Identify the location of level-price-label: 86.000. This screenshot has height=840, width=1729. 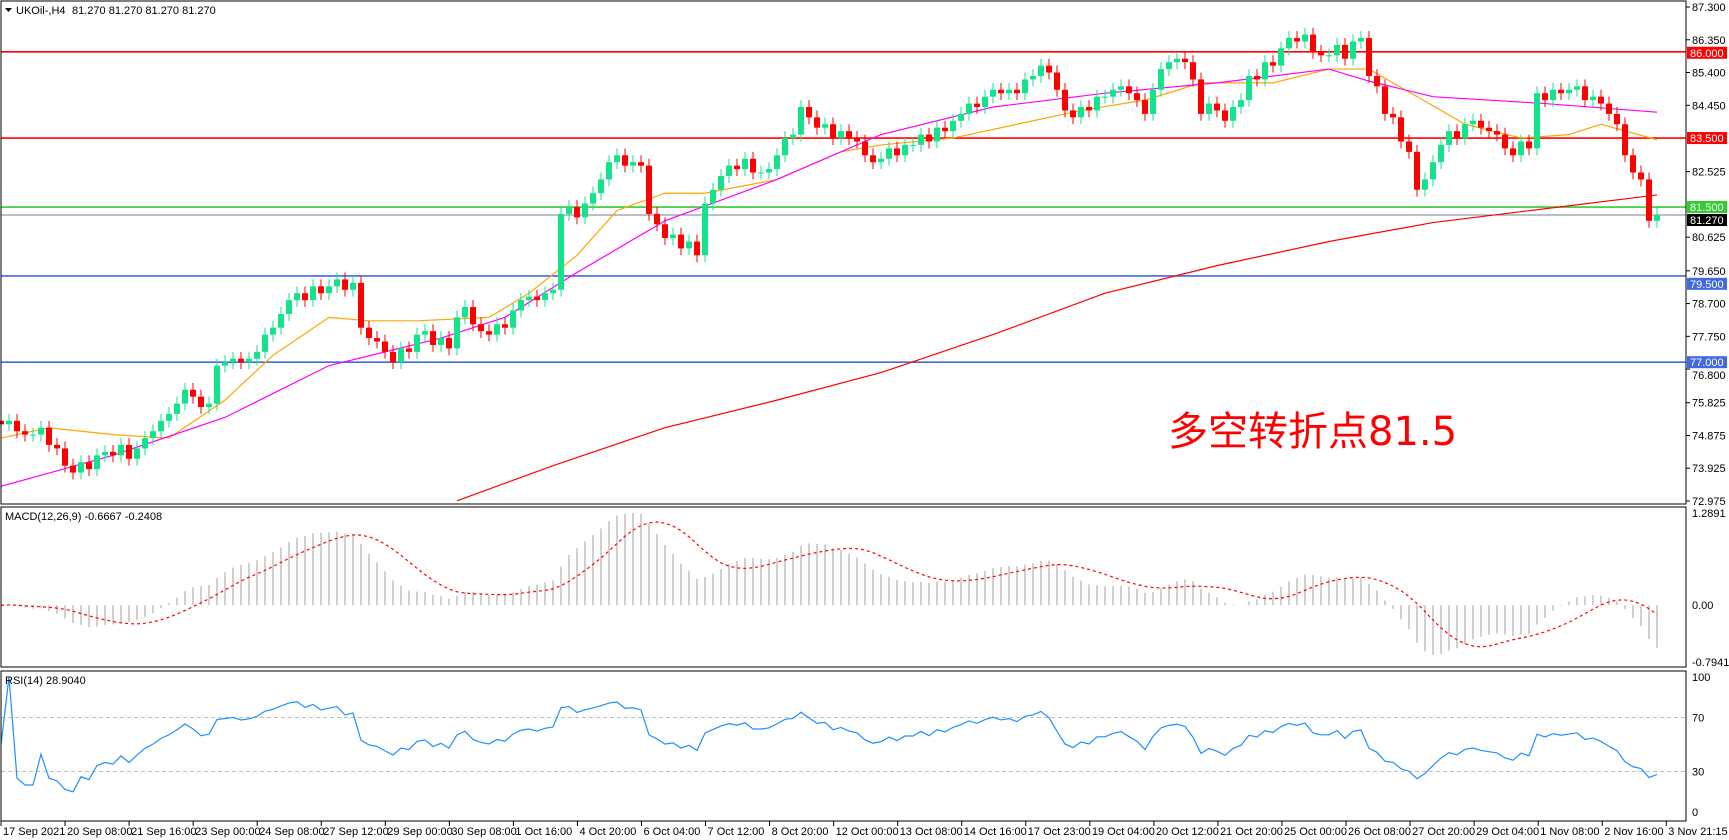
(1707, 54).